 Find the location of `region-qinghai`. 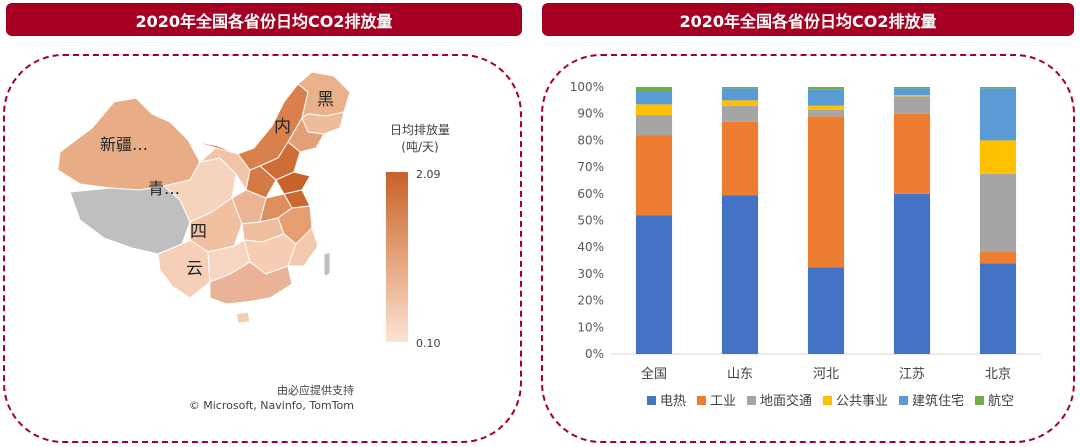

region-qinghai is located at coordinates (199, 190).